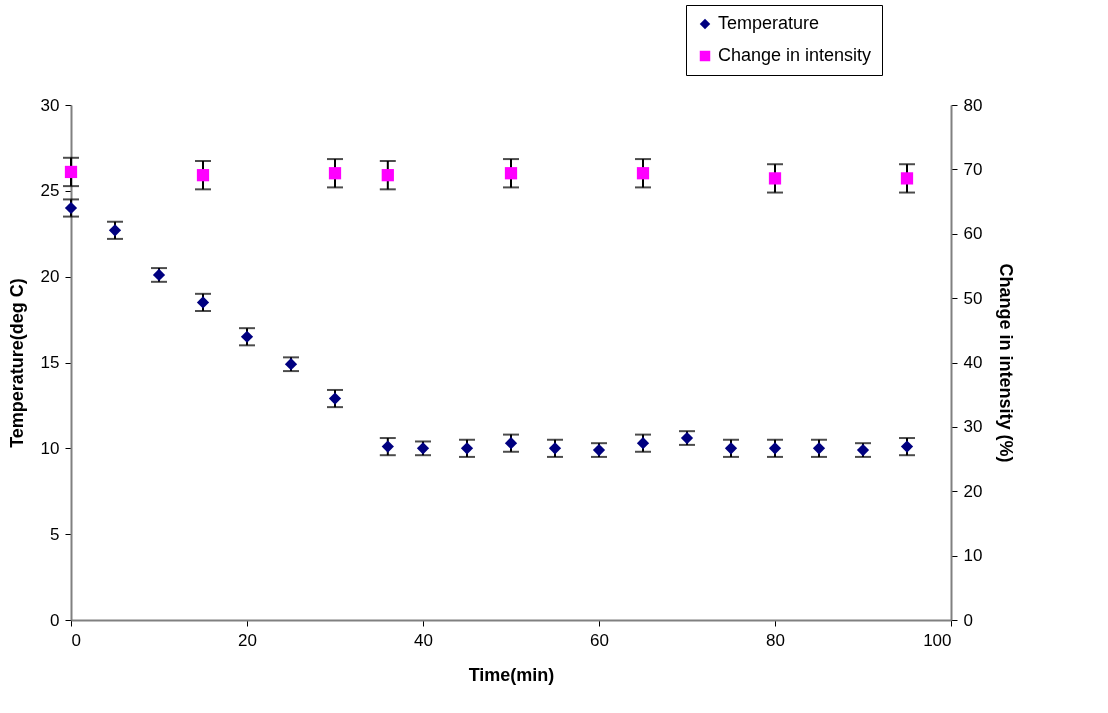  Describe the element at coordinates (973, 556) in the screenshot. I see `y2-tick-label: 10` at that location.